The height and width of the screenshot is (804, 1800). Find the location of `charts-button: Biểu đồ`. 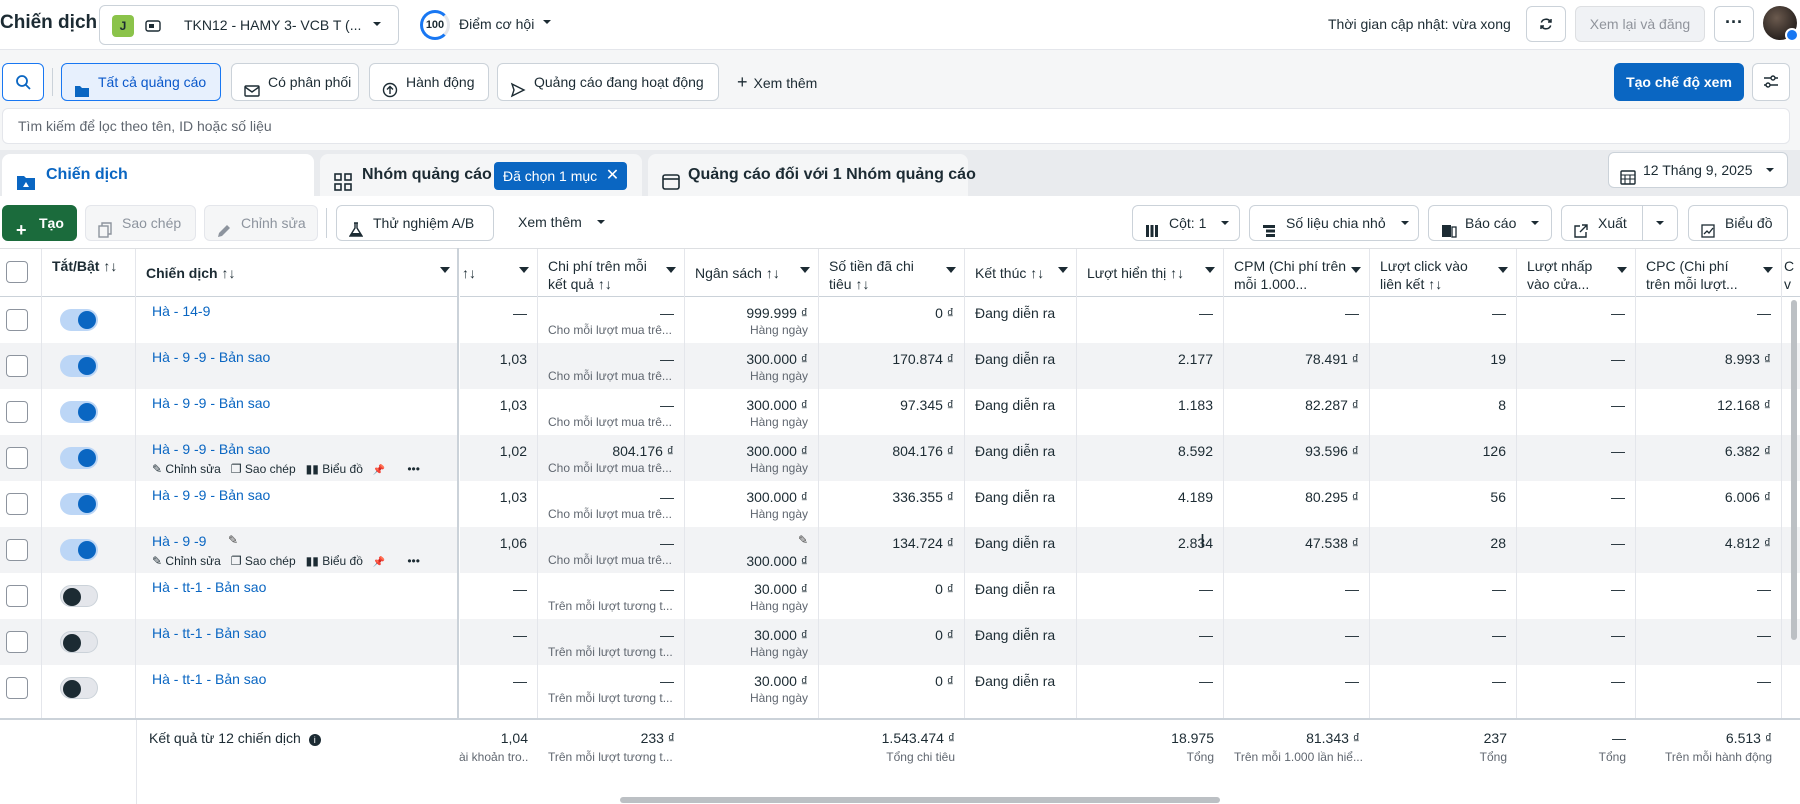

charts-button: Biểu đồ is located at coordinates (1738, 223).